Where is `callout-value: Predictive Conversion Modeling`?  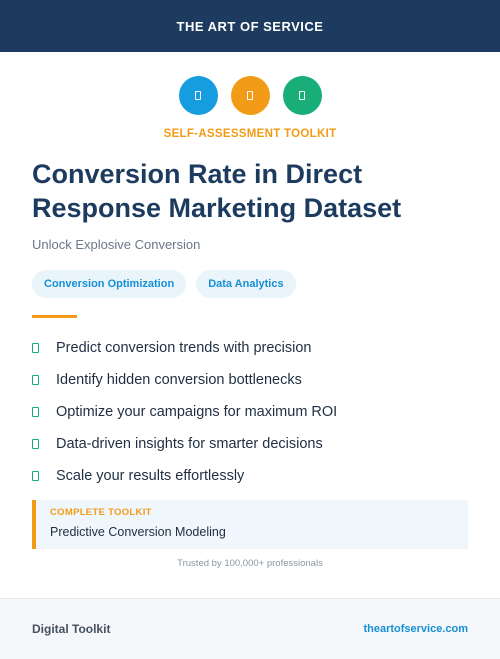 callout-value: Predictive Conversion Modeling is located at coordinates (138, 532).